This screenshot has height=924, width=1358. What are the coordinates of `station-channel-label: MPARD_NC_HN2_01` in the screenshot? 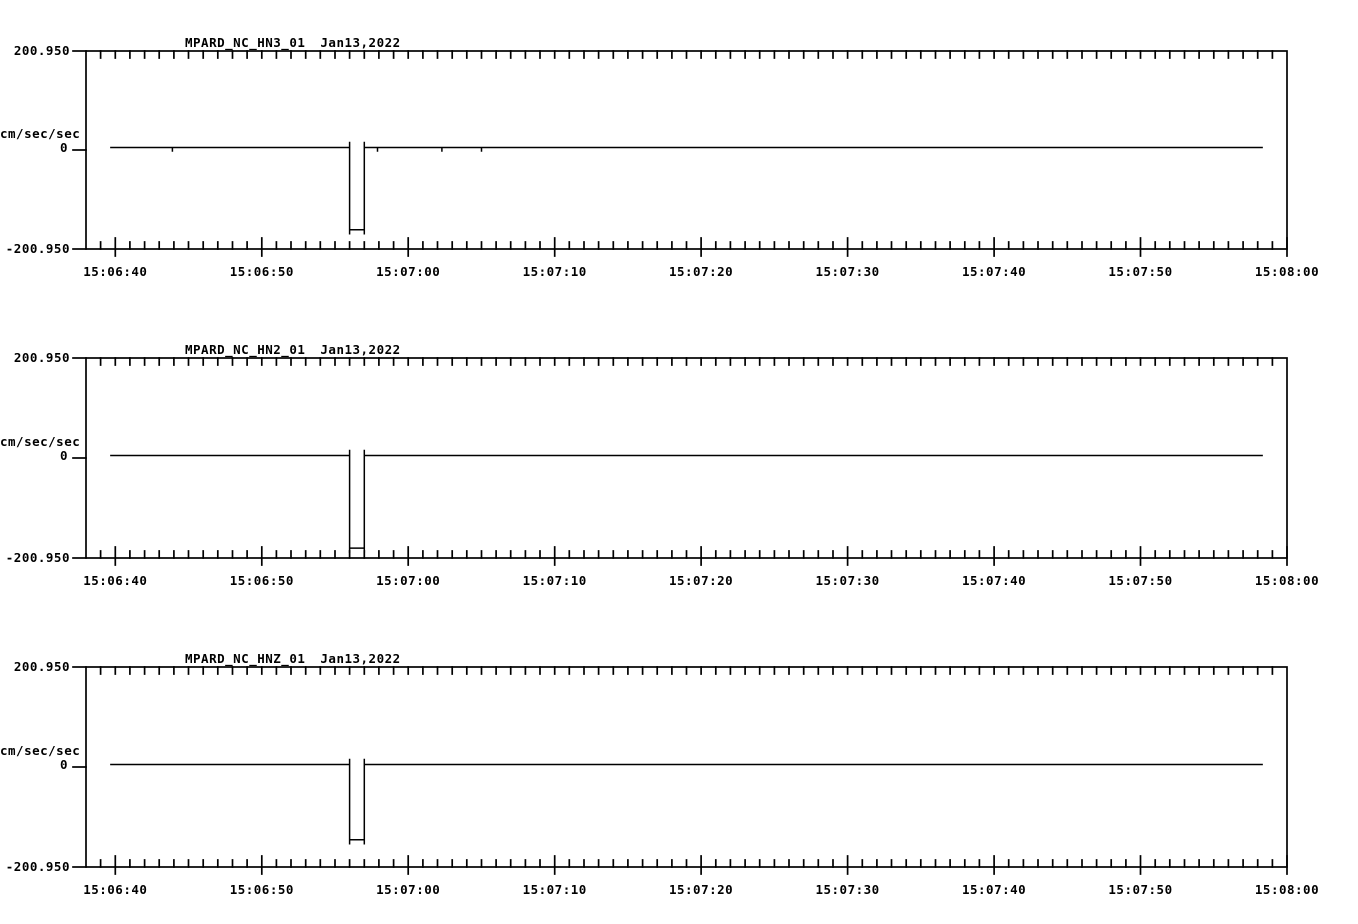 It's located at (245, 349).